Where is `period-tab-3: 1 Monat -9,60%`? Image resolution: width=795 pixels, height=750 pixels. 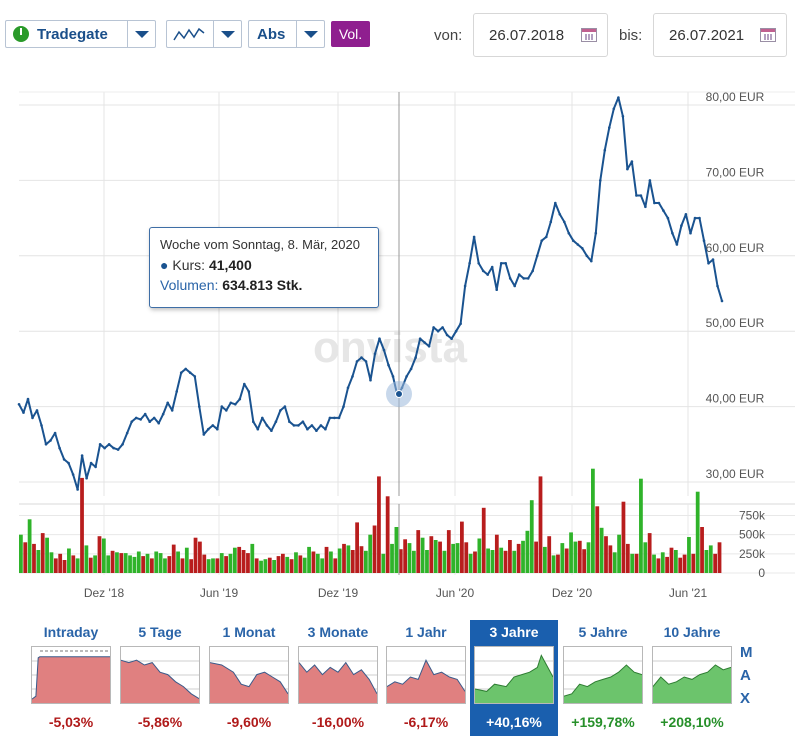
period-tab-3: 1 Monat -9,60% is located at coordinates (249, 678).